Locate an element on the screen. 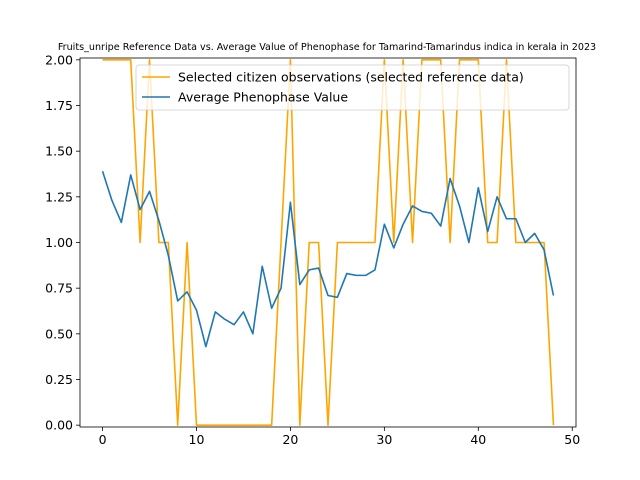 This screenshot has height=480, width=640. y-tick-label: 1.75 is located at coordinates (59, 105).